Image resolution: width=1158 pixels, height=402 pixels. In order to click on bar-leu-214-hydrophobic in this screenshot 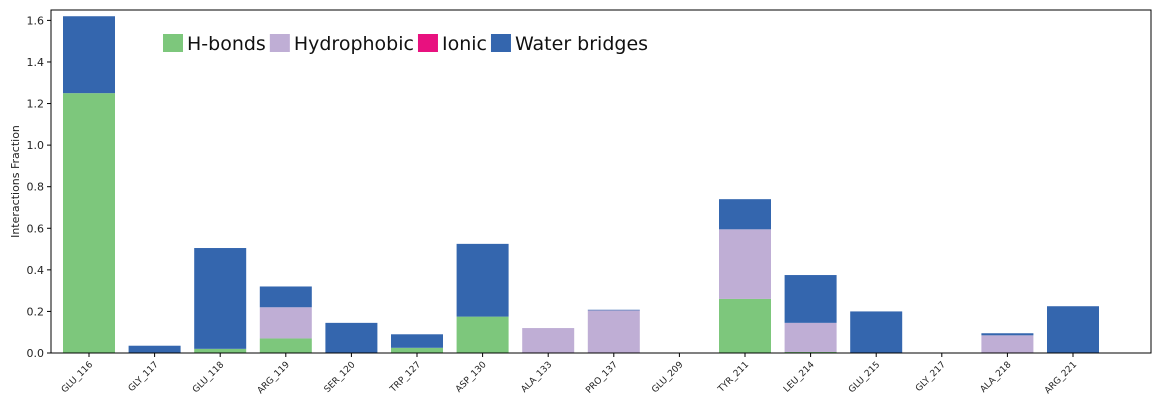, I will do `click(810, 337)`.